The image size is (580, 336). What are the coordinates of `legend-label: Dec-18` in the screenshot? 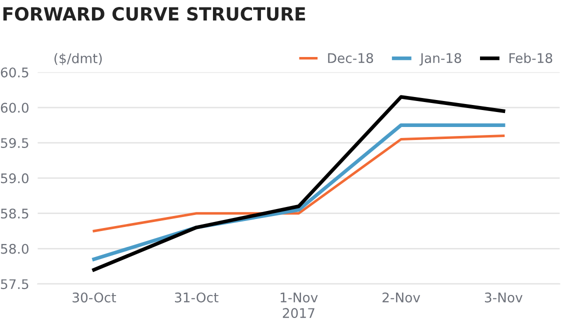 It's located at (351, 58).